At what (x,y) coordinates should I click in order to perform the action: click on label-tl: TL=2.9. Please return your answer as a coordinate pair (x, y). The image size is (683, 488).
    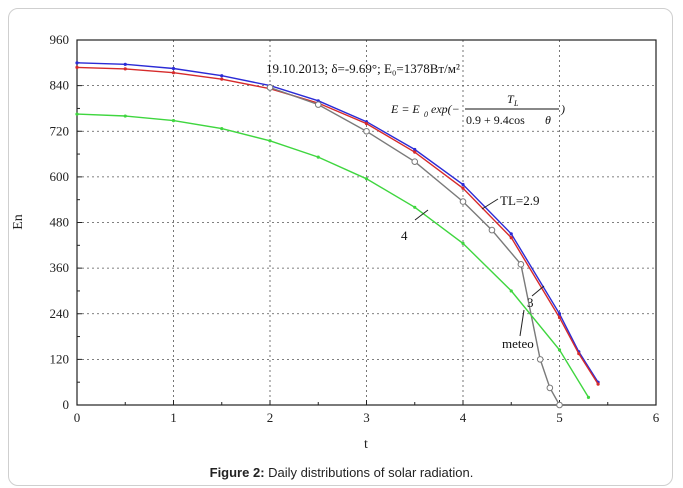
    Looking at the image, I should click on (519, 200).